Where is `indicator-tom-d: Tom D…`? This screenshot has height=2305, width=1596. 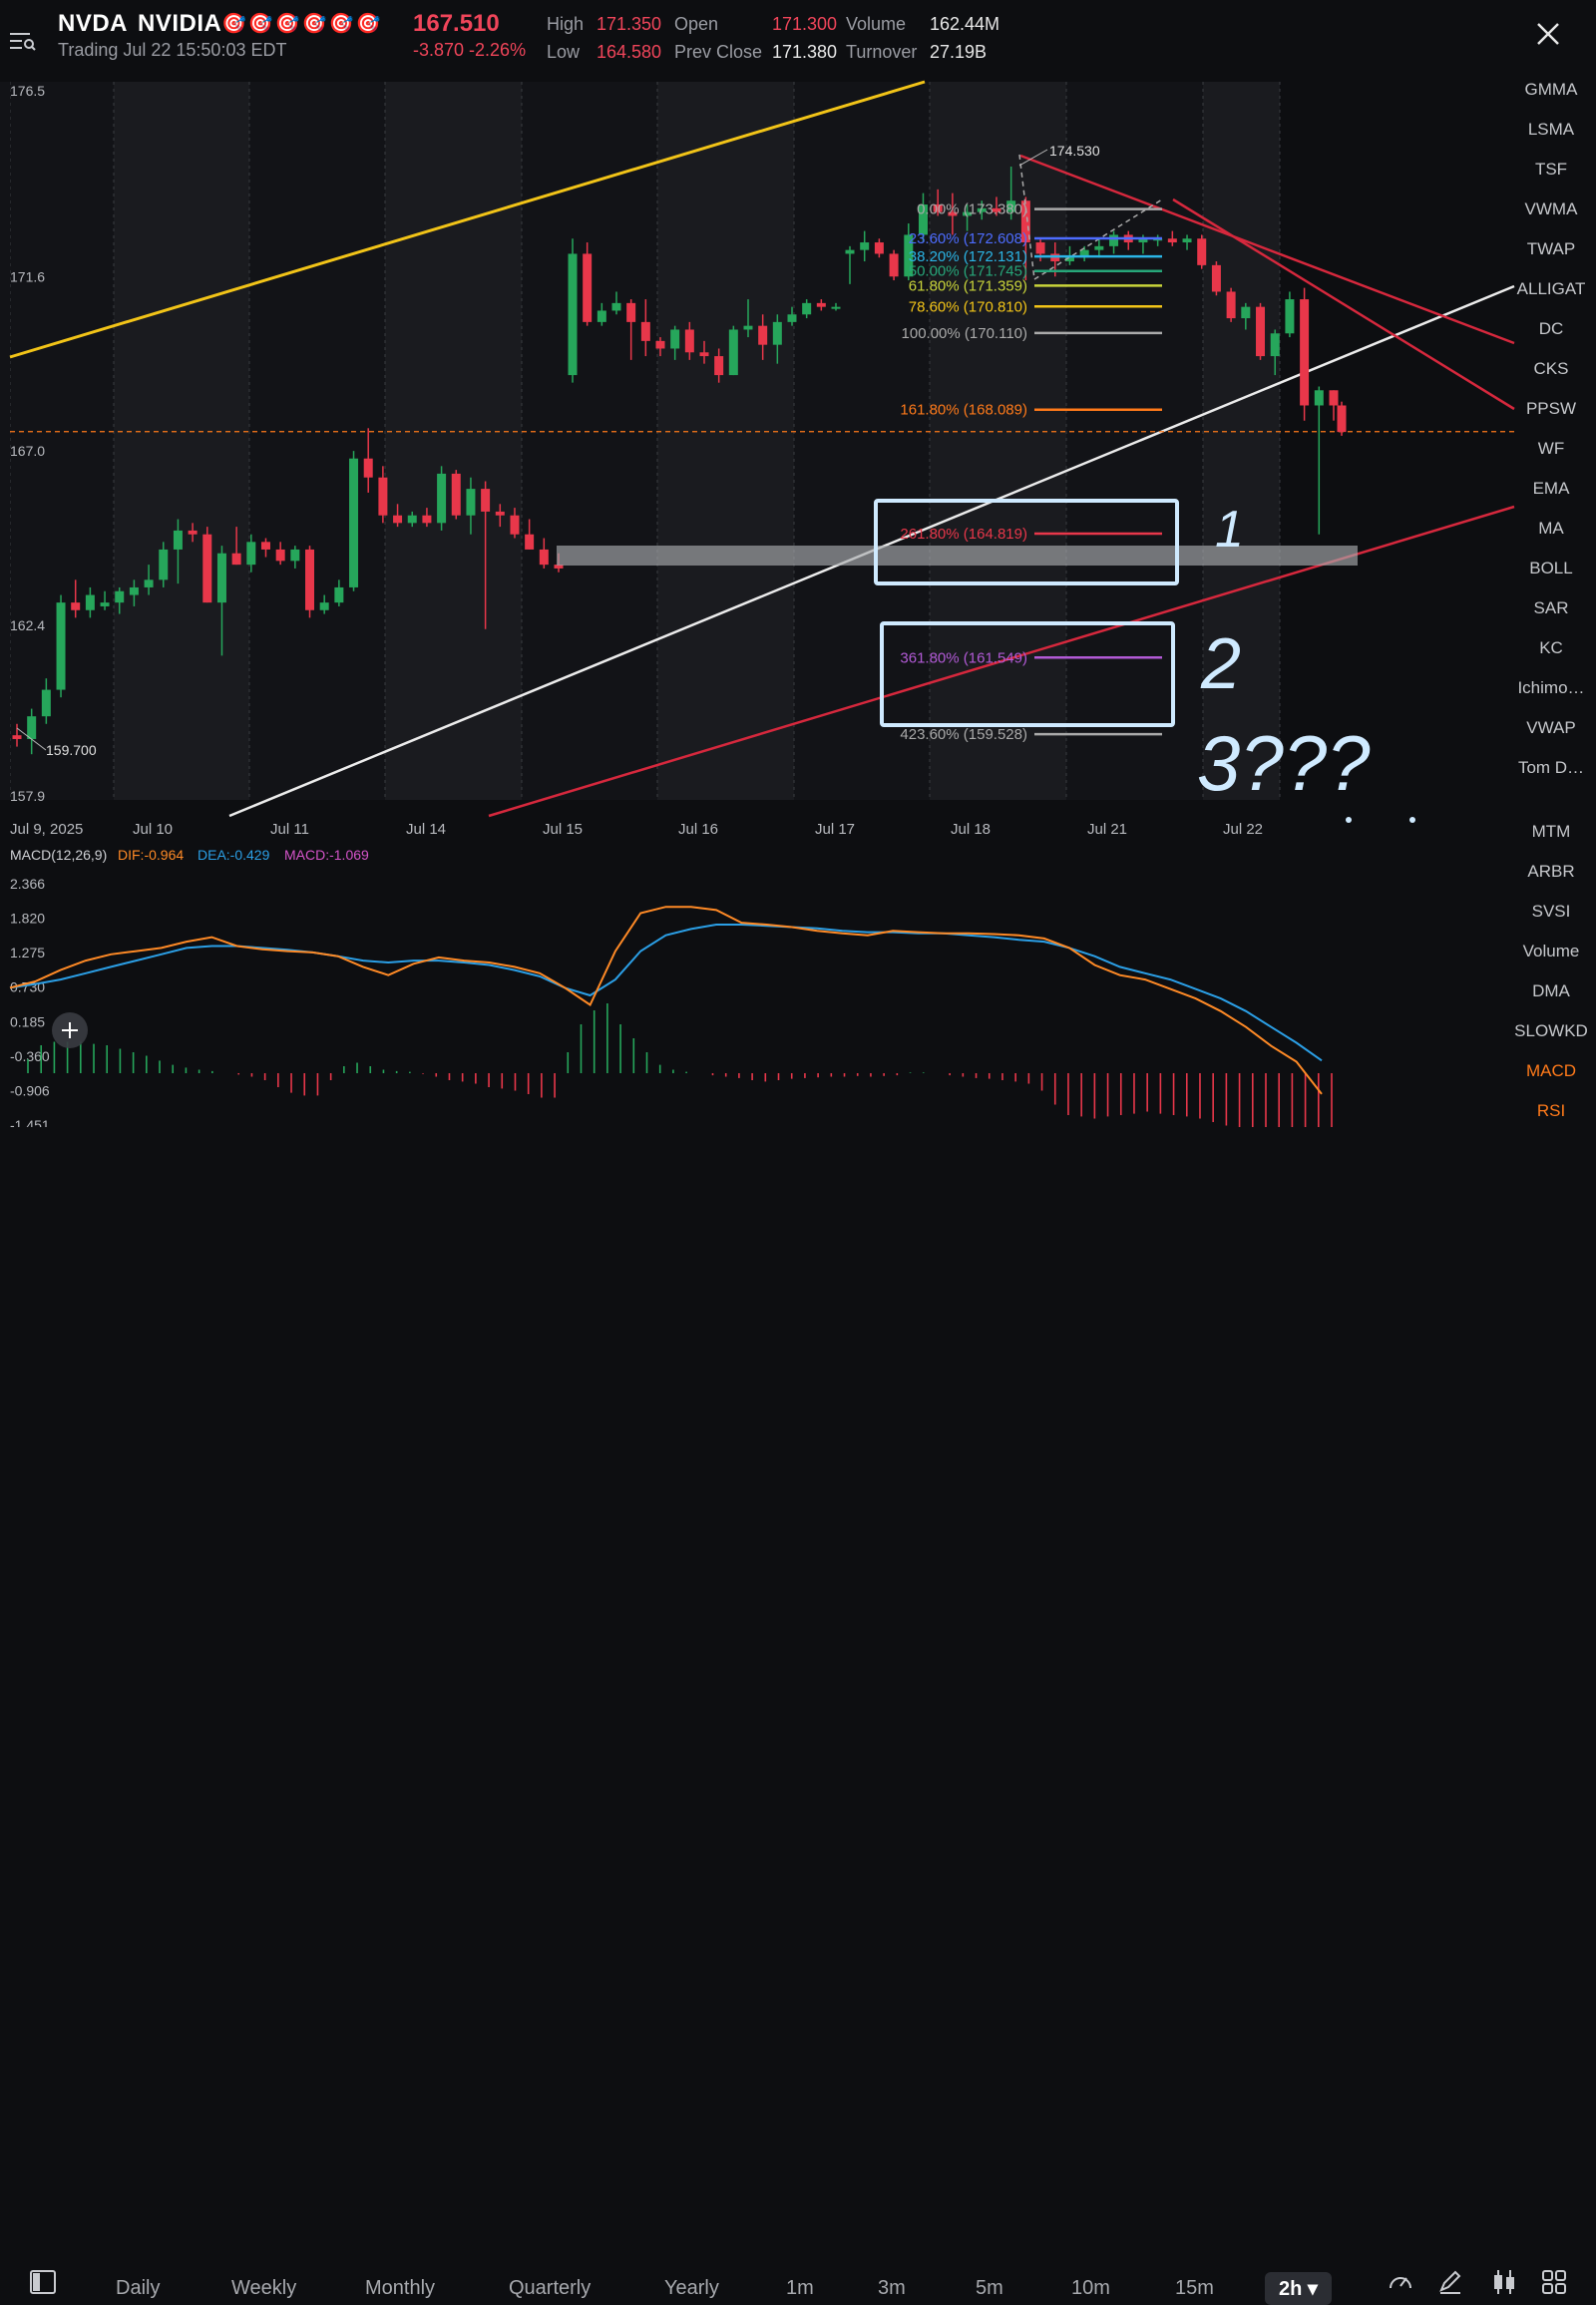 indicator-tom-d: Tom D… is located at coordinates (1551, 767).